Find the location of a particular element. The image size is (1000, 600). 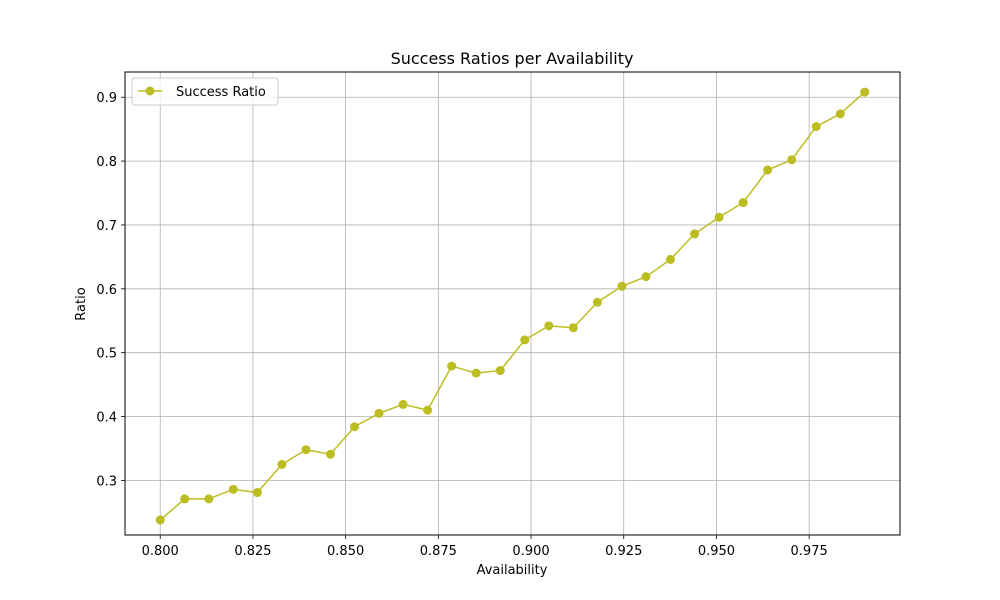

x-tick-label: 0.825 is located at coordinates (252, 551).